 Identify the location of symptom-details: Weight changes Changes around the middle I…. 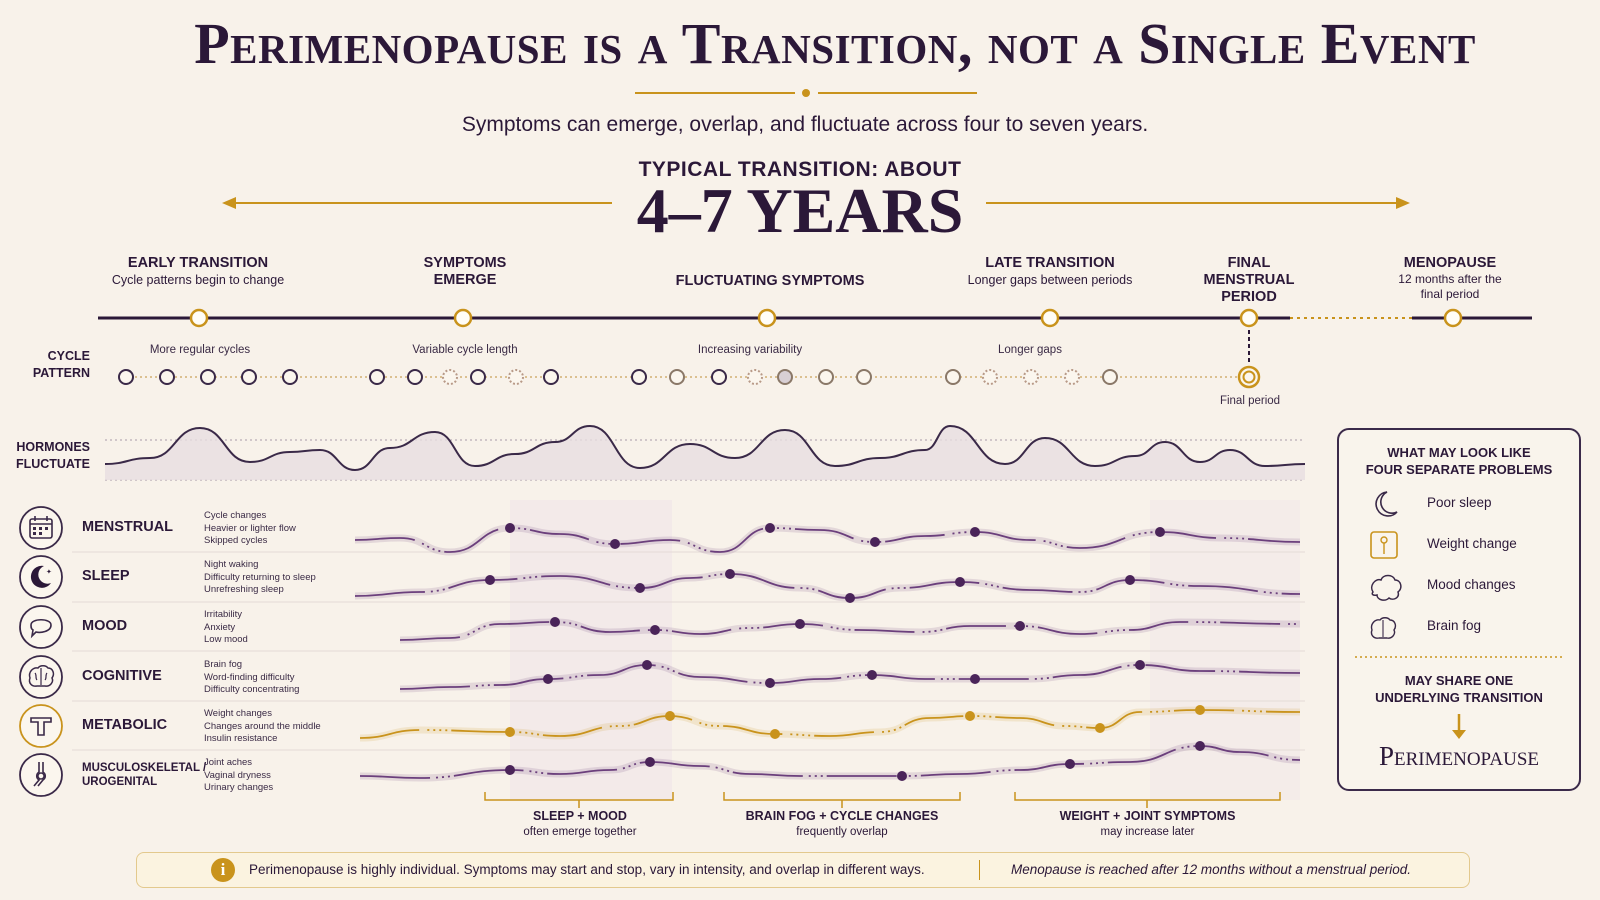
(262, 726).